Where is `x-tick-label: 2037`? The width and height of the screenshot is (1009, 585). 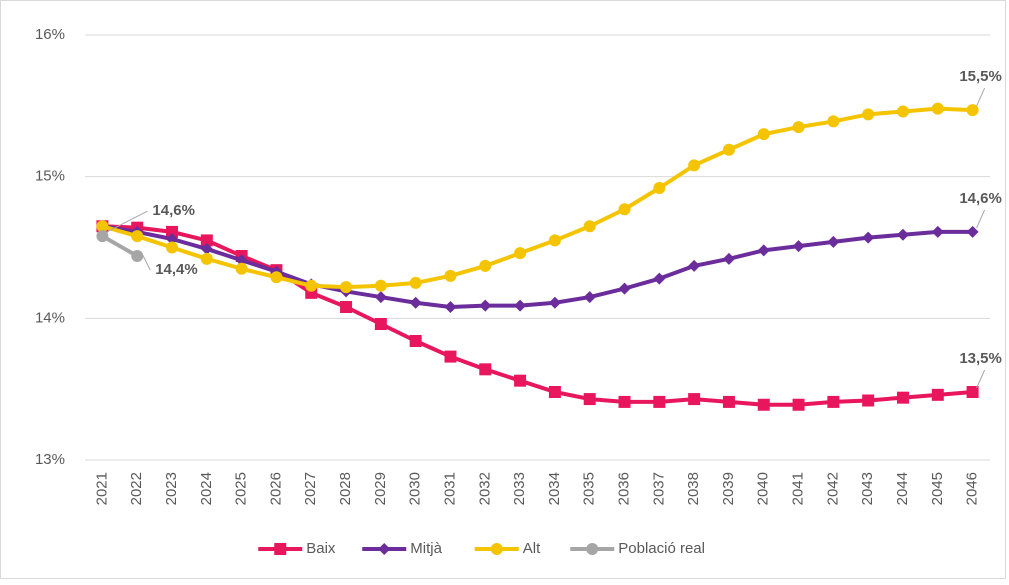 x-tick-label: 2037 is located at coordinates (658, 488).